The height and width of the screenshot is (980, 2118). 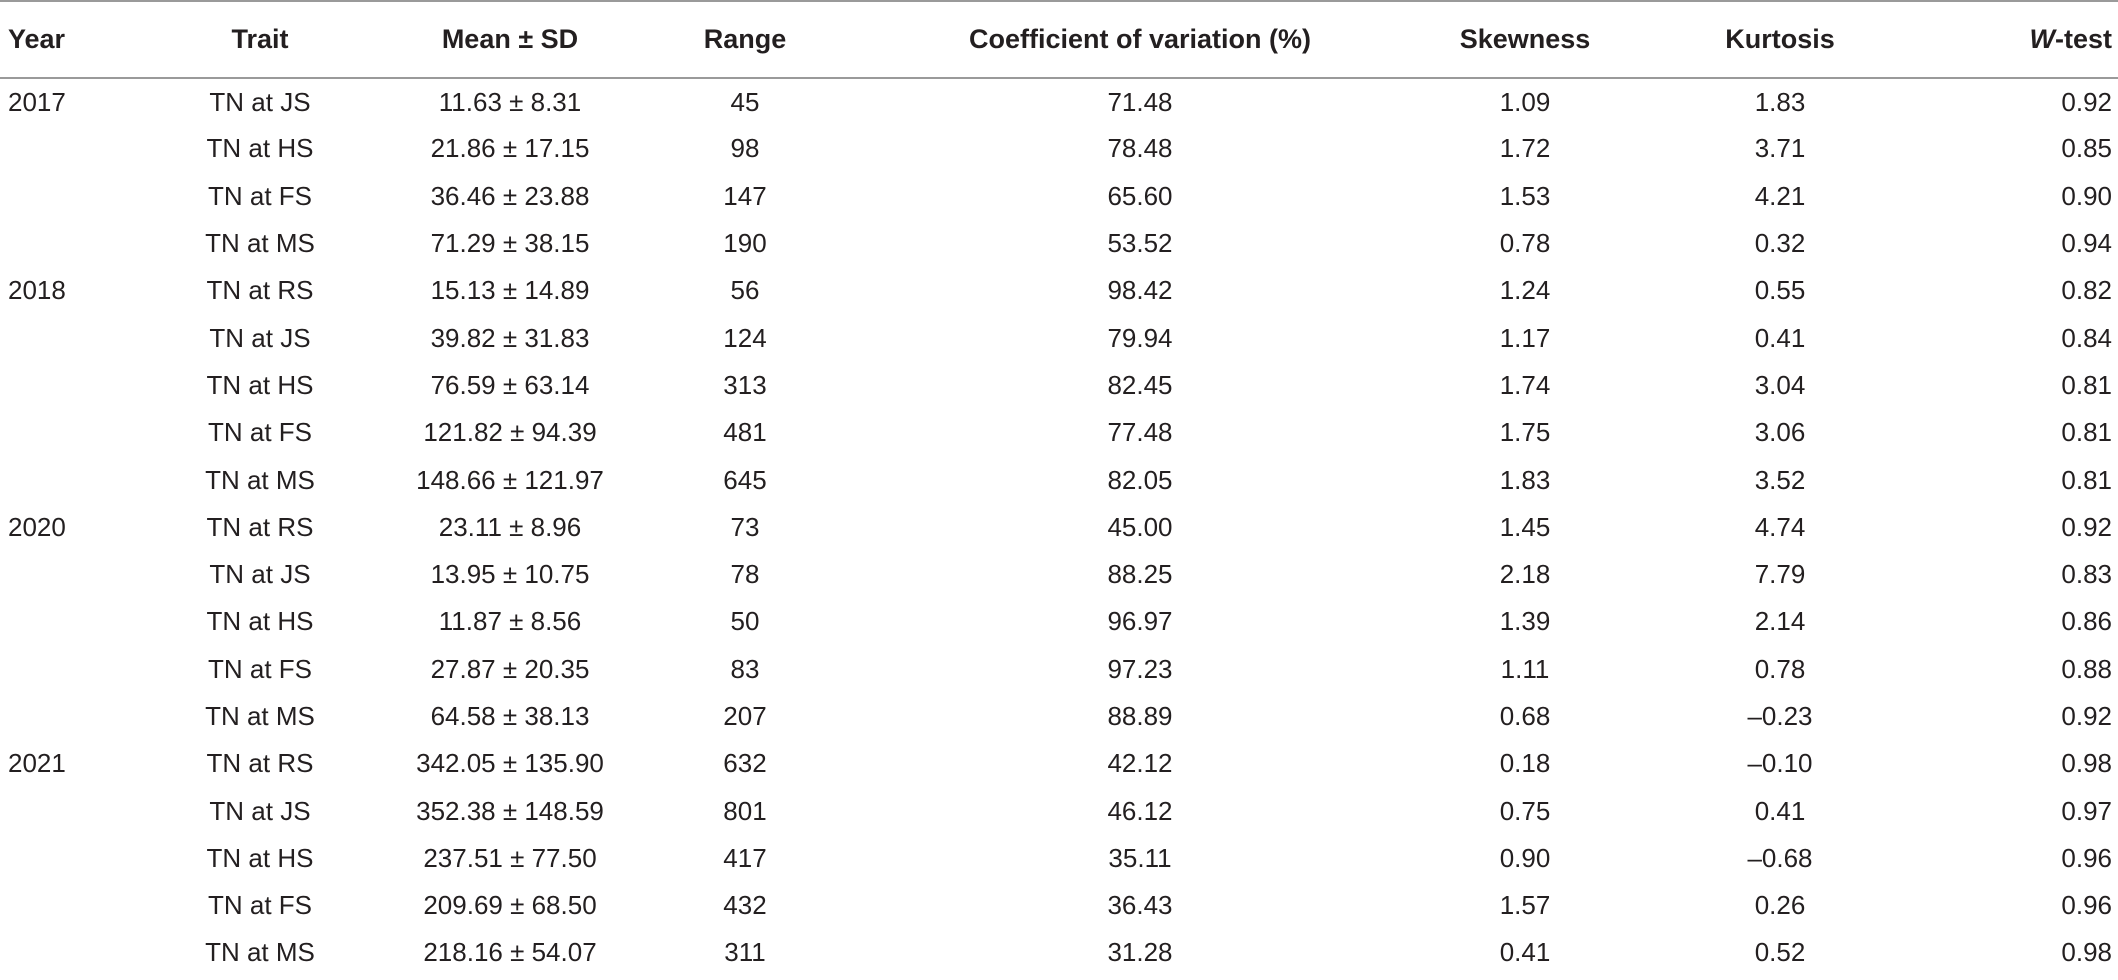 I want to click on cell-kurtosis: –0.68, so click(x=1780, y=857).